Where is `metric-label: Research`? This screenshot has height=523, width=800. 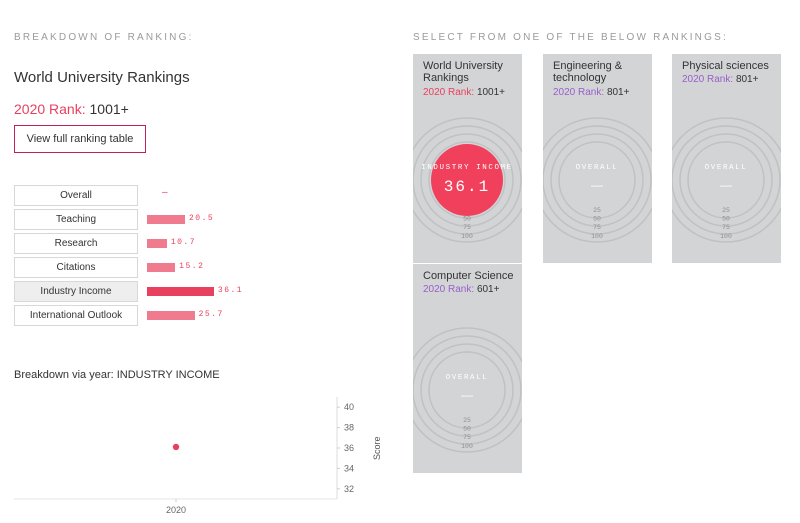 metric-label: Research is located at coordinates (76, 243).